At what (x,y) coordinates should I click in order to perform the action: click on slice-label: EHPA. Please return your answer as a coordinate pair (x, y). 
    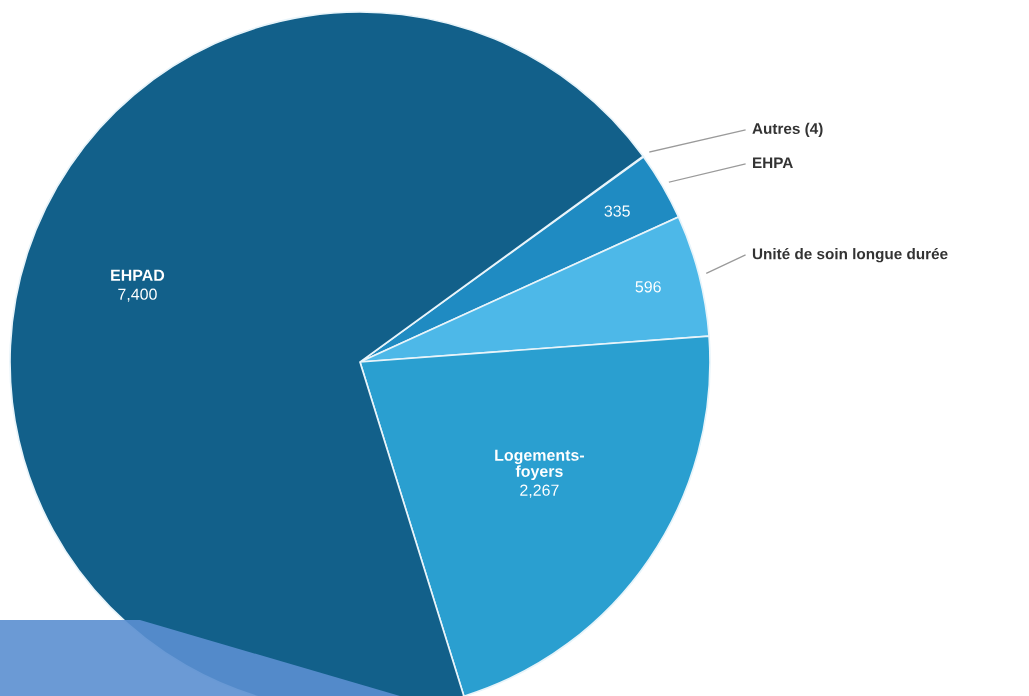
    Looking at the image, I should click on (773, 162).